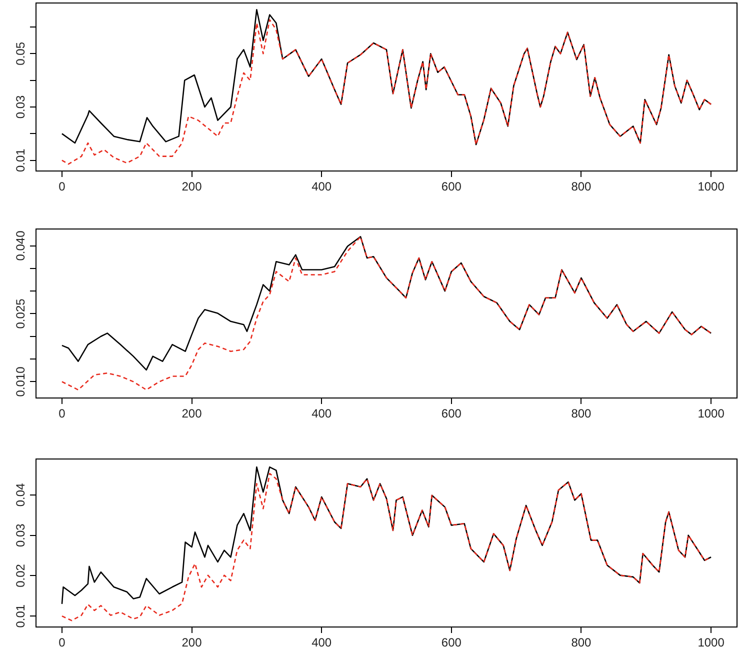 This screenshot has height=660, width=738. Describe the element at coordinates (20, 576) in the screenshot. I see `y-tick-label: 0.02` at that location.